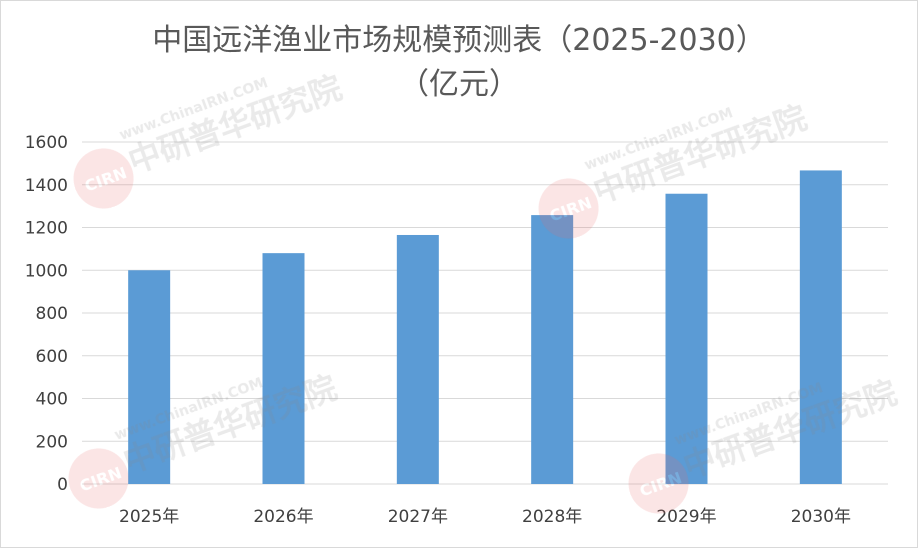 This screenshot has width=918, height=548. Describe the element at coordinates (149, 517) in the screenshot. I see `x-category-label: 2025年` at that location.